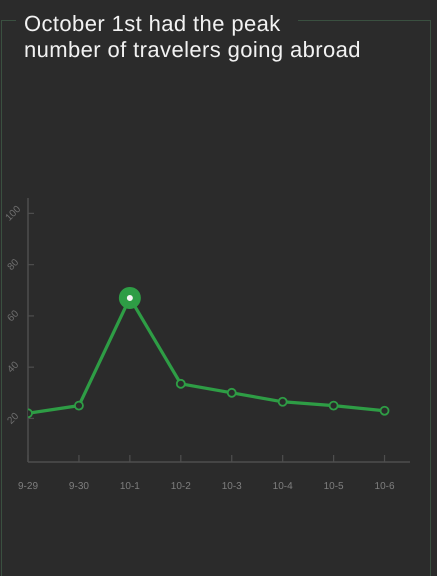 The width and height of the screenshot is (437, 576). I want to click on y-tick-label: 100, so click(14, 214).